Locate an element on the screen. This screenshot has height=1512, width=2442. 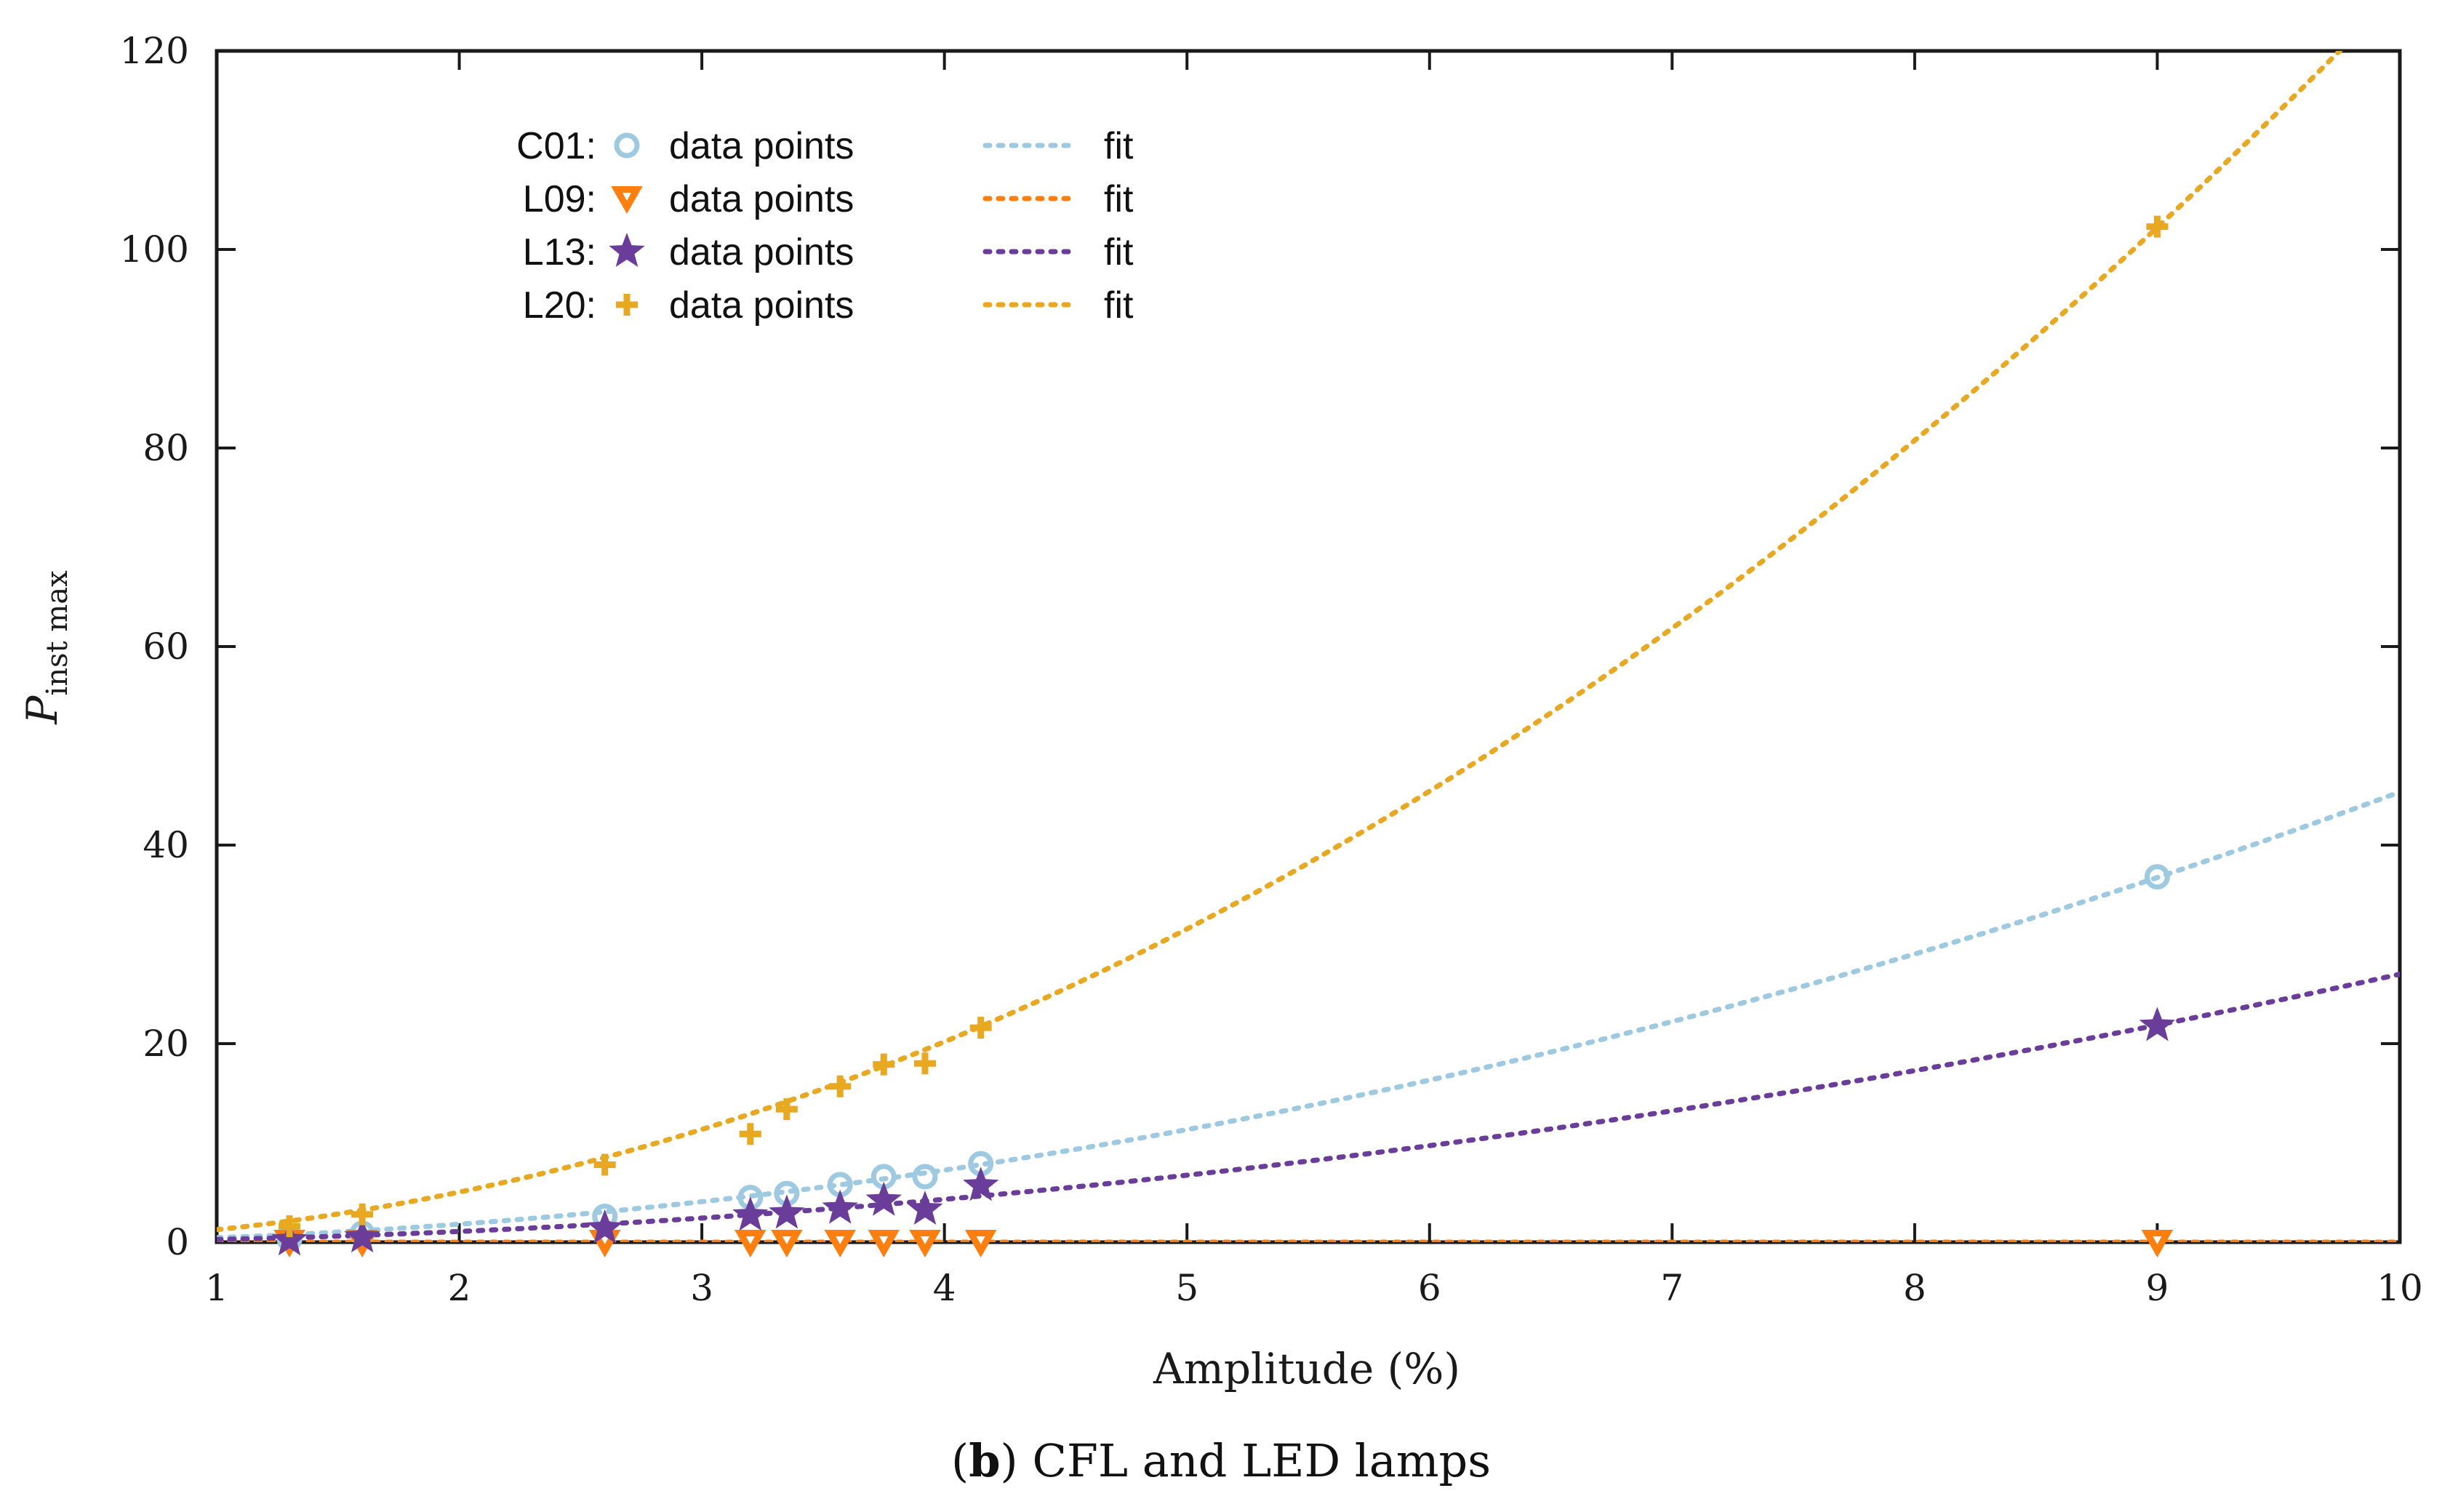
x-tick-label: 6 is located at coordinates (1430, 1288).